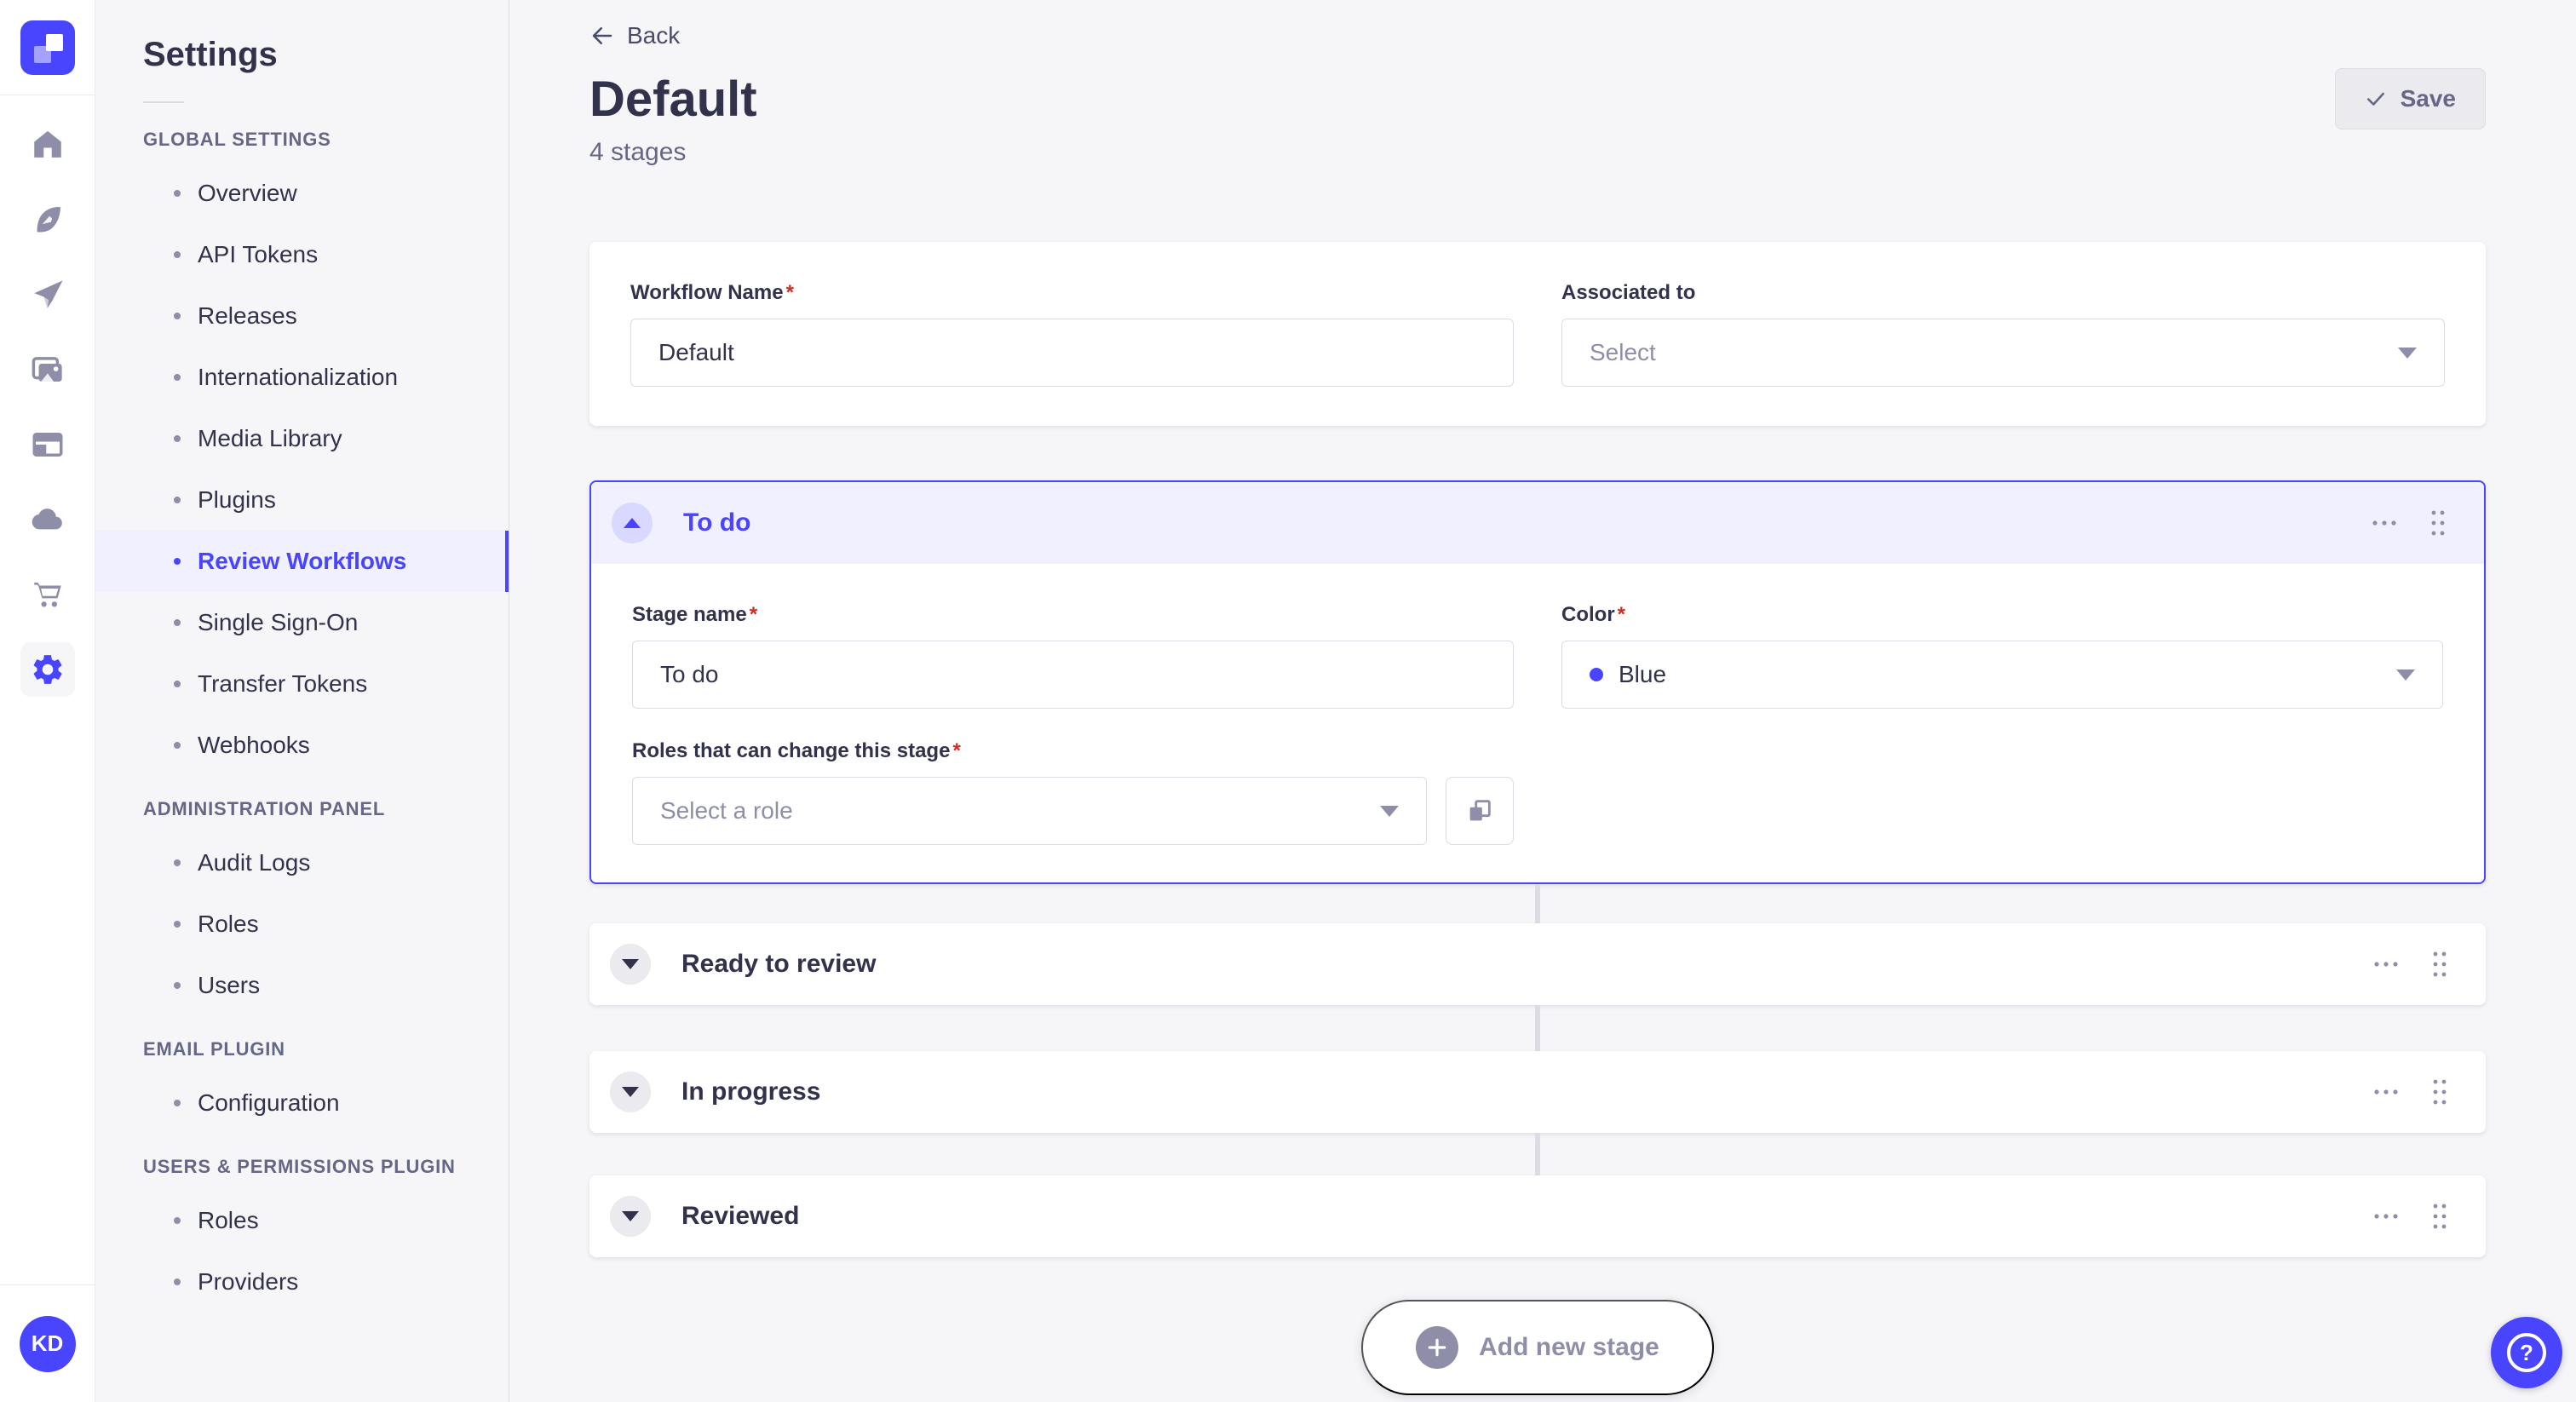 This screenshot has height=1402, width=2576. I want to click on sidebar-item-audit-logs: Audit Logs, so click(302, 862).